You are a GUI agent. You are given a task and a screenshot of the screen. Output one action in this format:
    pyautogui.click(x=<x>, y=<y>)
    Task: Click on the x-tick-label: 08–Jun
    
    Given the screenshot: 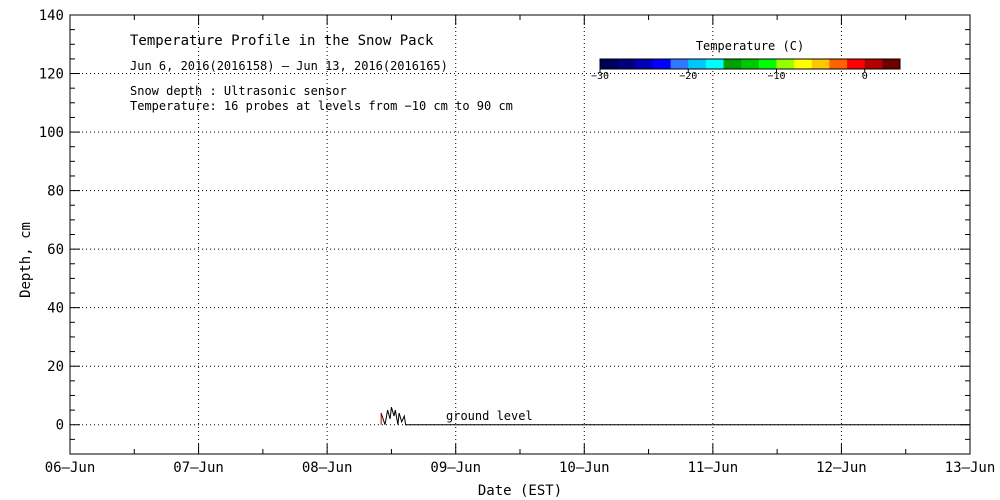 What is the action you would take?
    pyautogui.click(x=327, y=468)
    